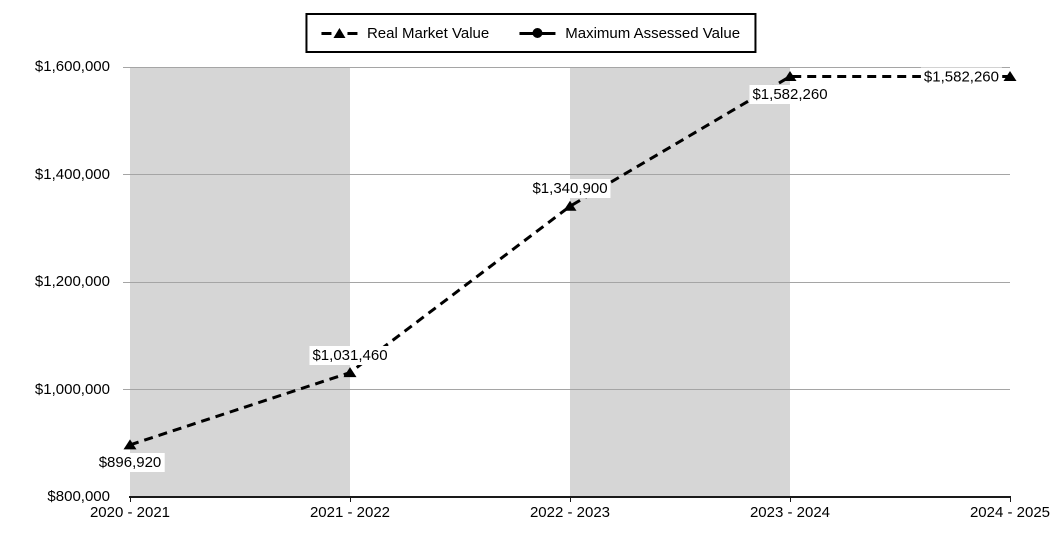 This screenshot has height=538, width=1061. What do you see at coordinates (338, 33) in the screenshot?
I see `dashed-line-triangle-marker-icon` at bounding box center [338, 33].